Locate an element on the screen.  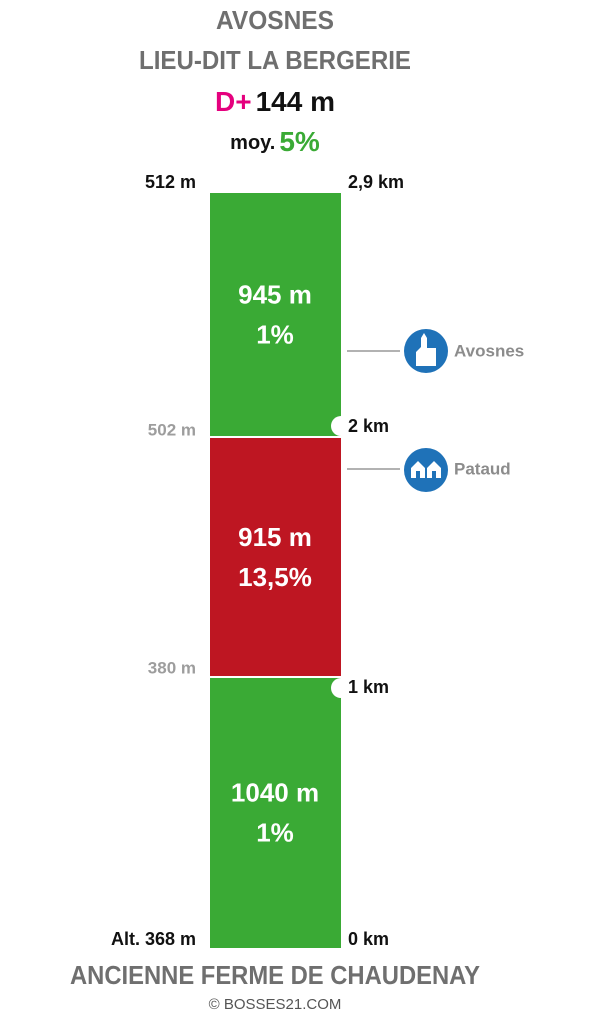
segment-length: 945 m is located at coordinates (275, 294).